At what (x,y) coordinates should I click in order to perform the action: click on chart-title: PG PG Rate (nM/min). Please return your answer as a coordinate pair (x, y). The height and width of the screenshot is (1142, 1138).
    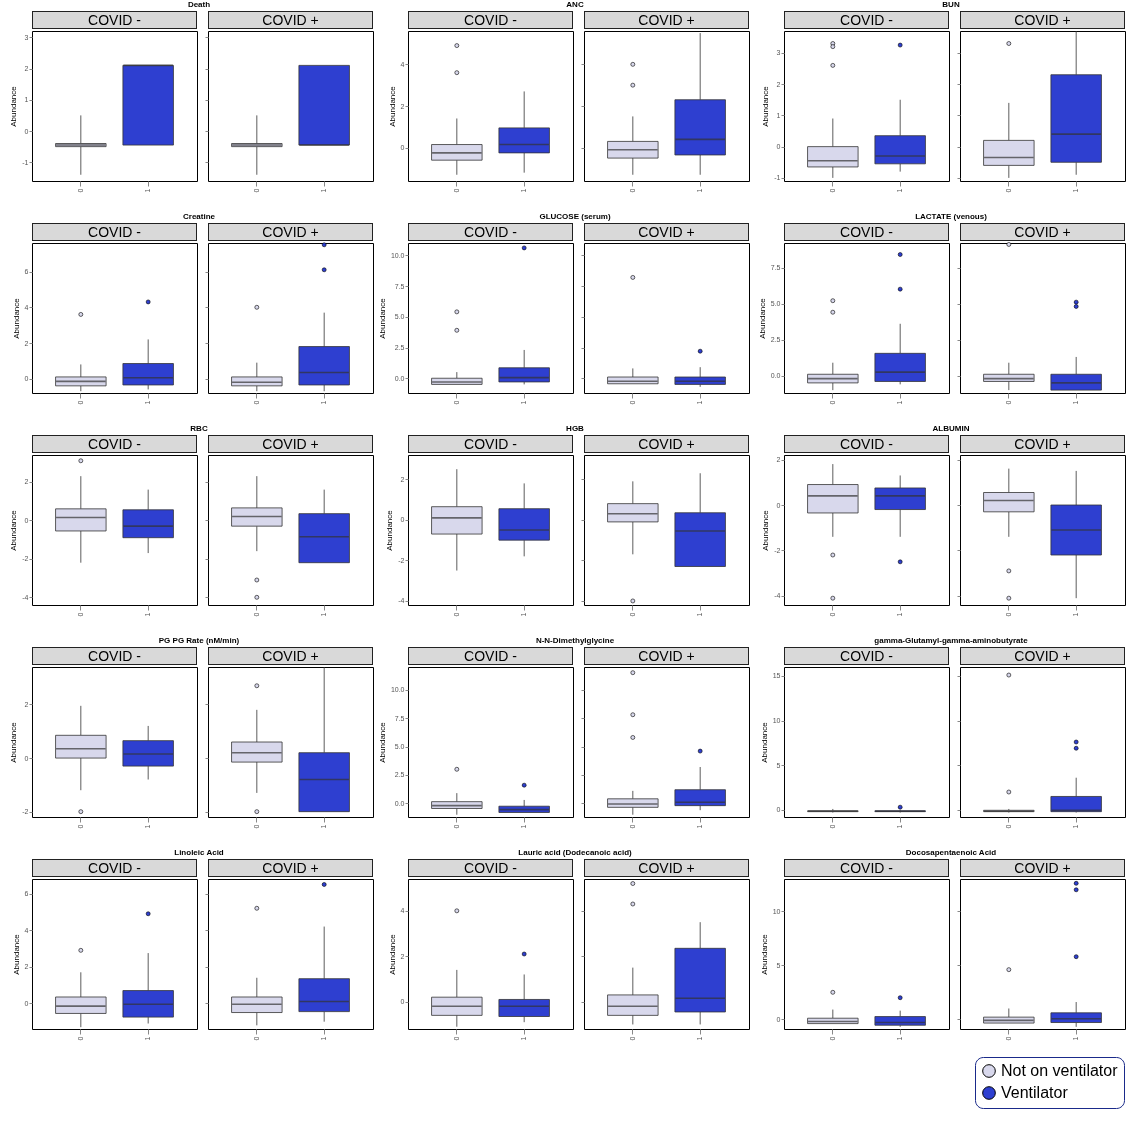
    Looking at the image, I should click on (199, 640).